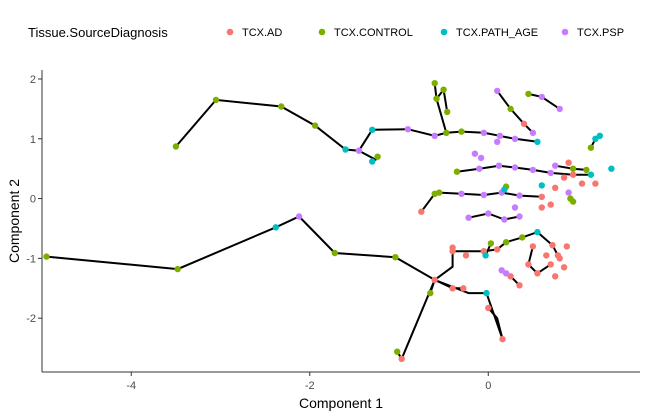 The image size is (648, 417). Describe the element at coordinates (131, 386) in the screenshot. I see `x-tick-label: -4` at that location.